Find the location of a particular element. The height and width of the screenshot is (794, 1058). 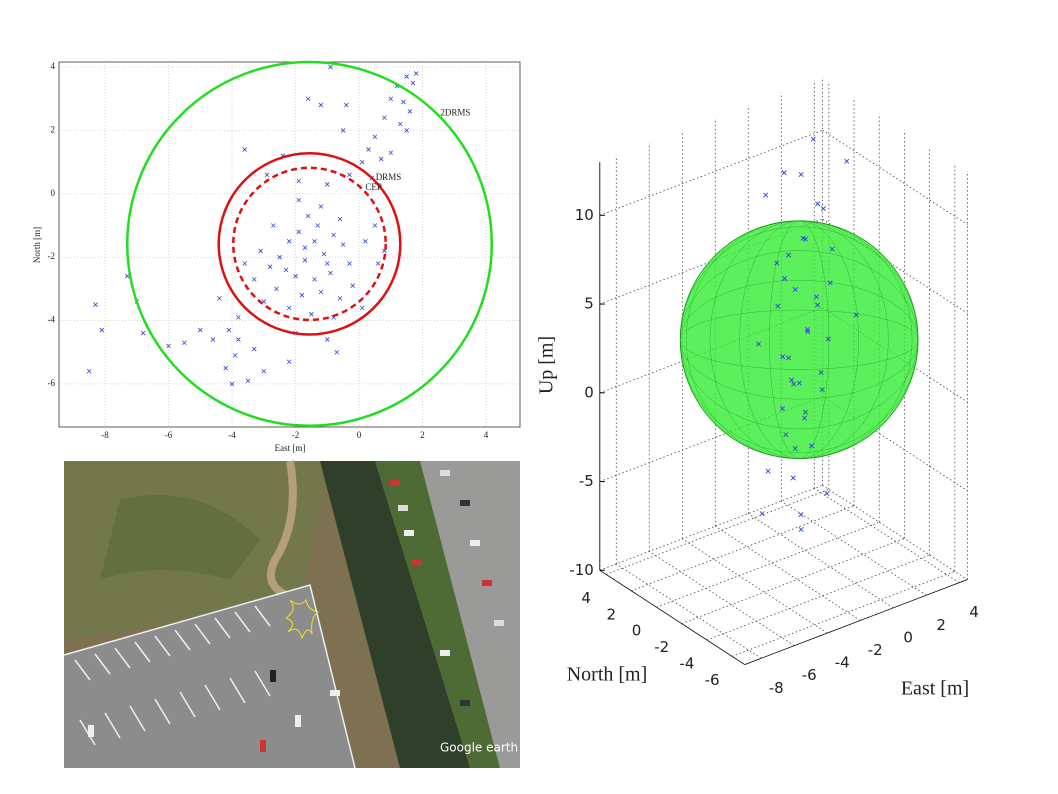

parking-lot is located at coordinates (209, 676).